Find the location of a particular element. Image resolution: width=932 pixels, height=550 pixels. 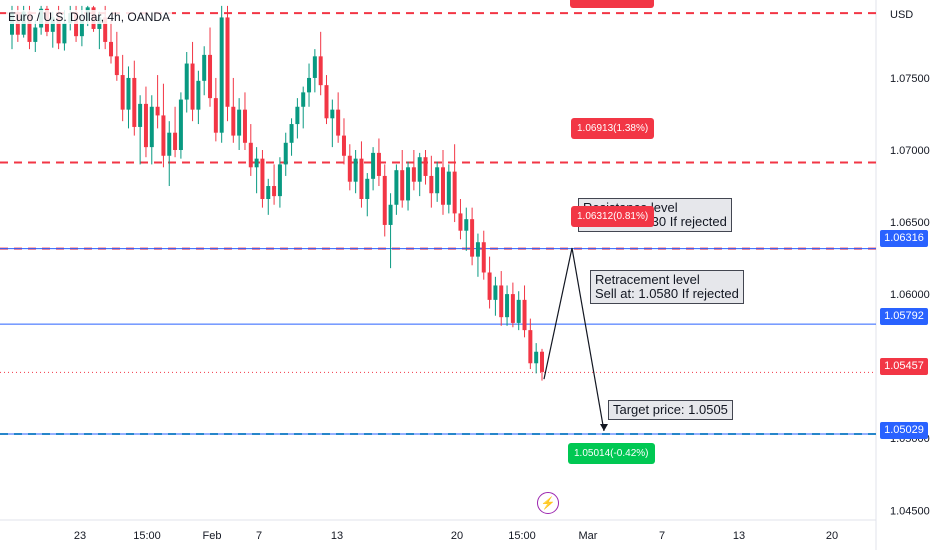

y-tick-label: 1.07000 is located at coordinates (910, 151).